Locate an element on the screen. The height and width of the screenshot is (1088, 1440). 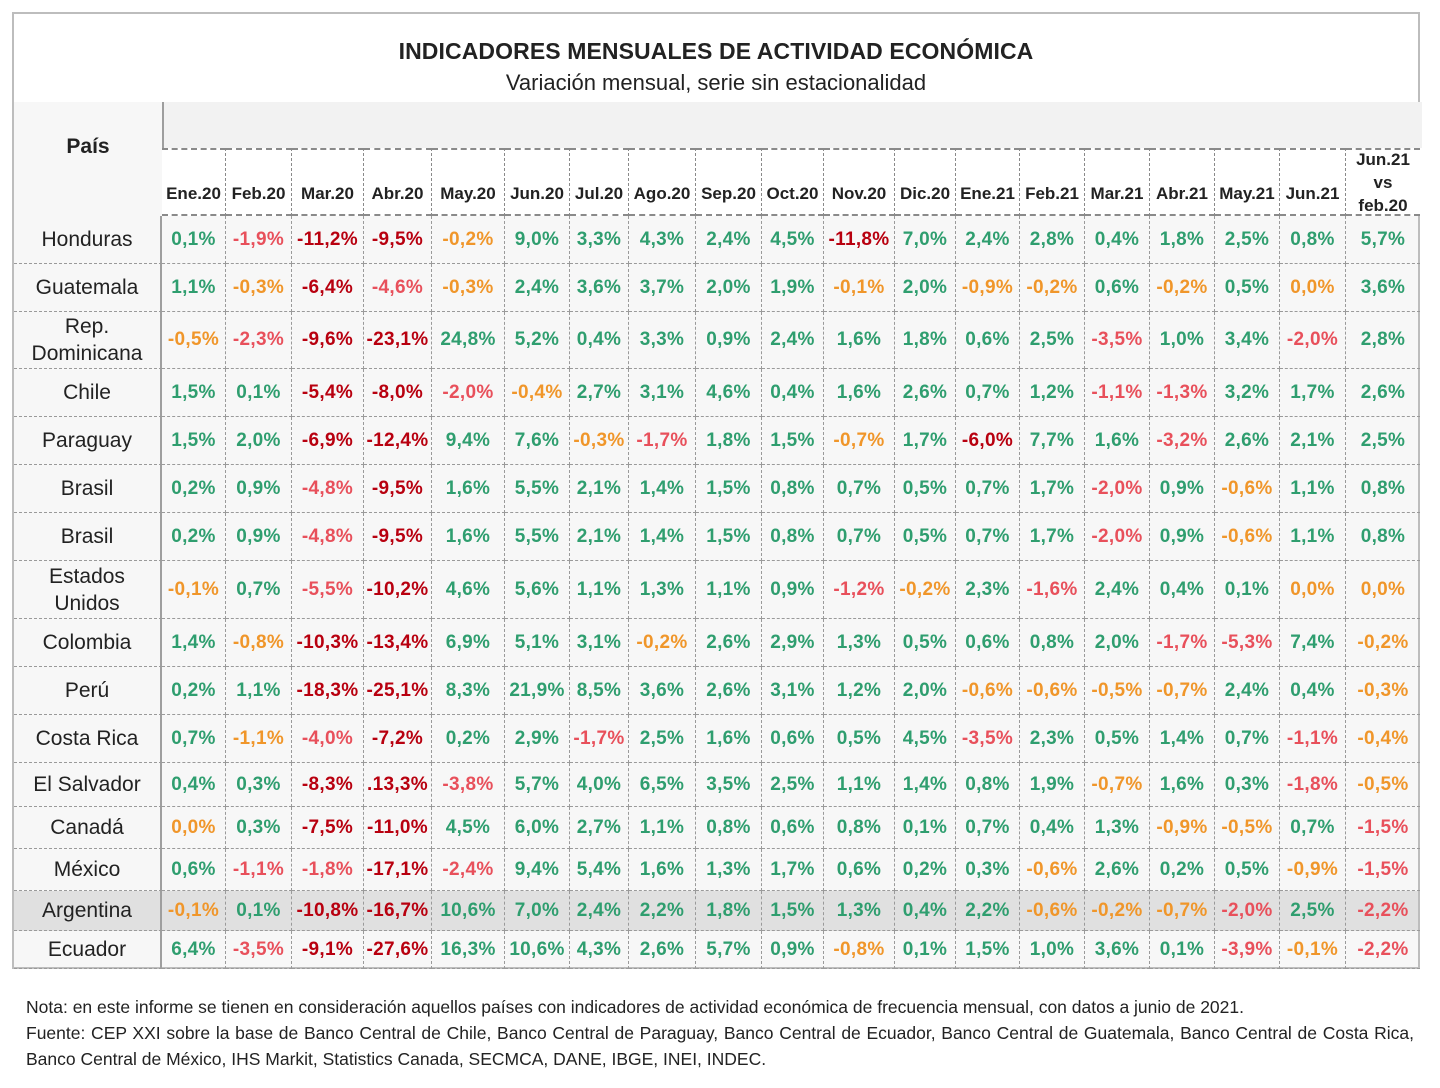
table-cell: 2,8% is located at coordinates (1052, 240).